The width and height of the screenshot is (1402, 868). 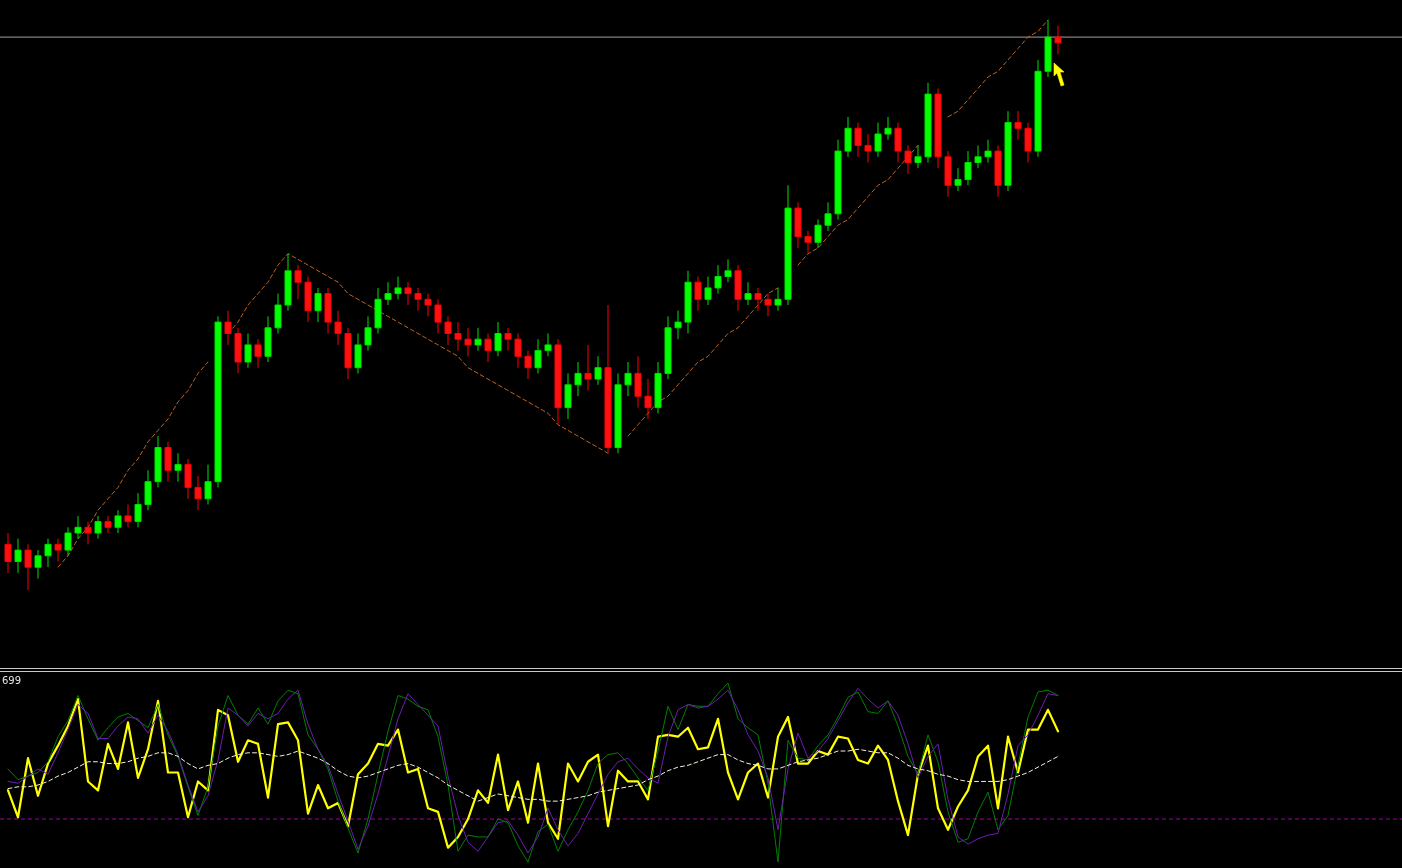 What do you see at coordinates (12, 680) in the screenshot?
I see `annotation: 699` at bounding box center [12, 680].